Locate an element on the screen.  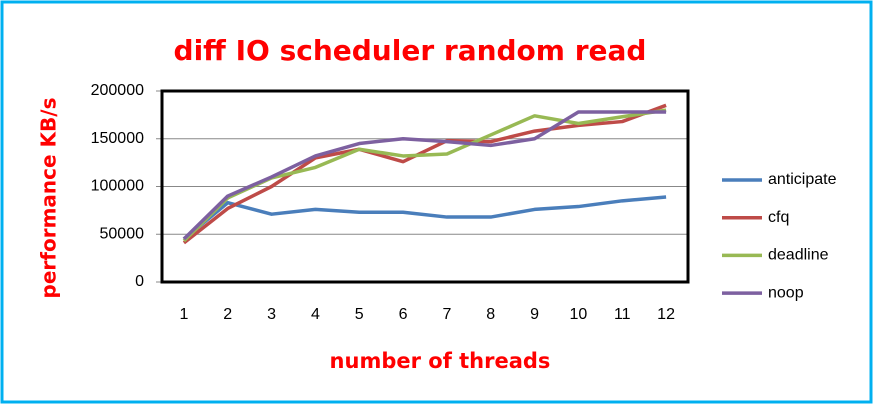
x-tick-label: 6 is located at coordinates (403, 314).